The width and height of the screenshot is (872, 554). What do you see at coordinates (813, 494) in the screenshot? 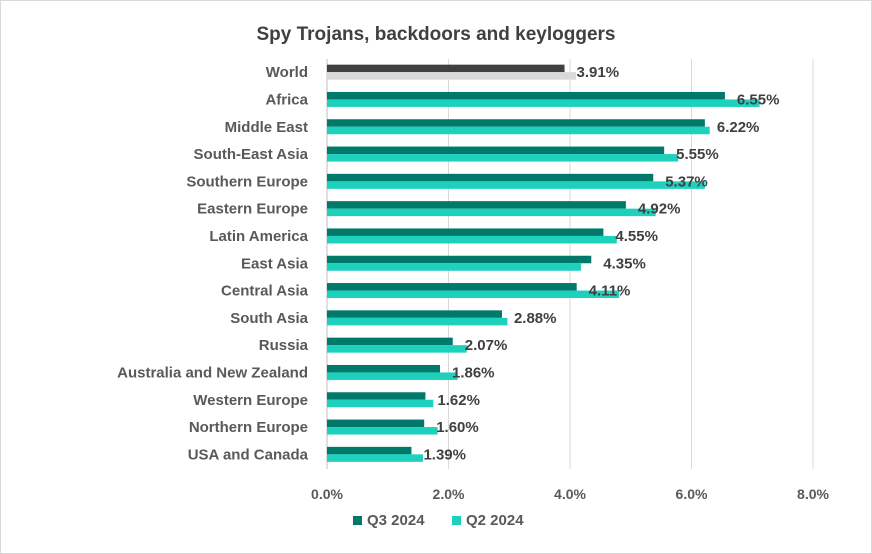
I see `x-tick-label: 8.0%` at bounding box center [813, 494].